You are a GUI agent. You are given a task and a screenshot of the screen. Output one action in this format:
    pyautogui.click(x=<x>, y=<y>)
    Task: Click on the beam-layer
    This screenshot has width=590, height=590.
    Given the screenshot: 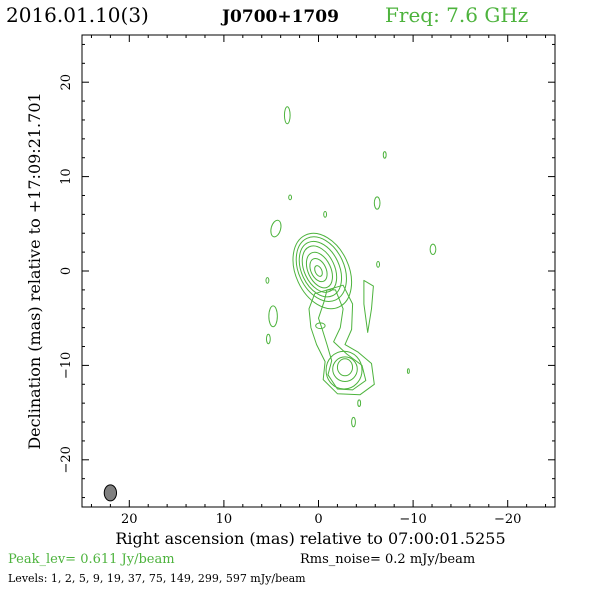 What is the action you would take?
    pyautogui.click(x=110, y=493)
    